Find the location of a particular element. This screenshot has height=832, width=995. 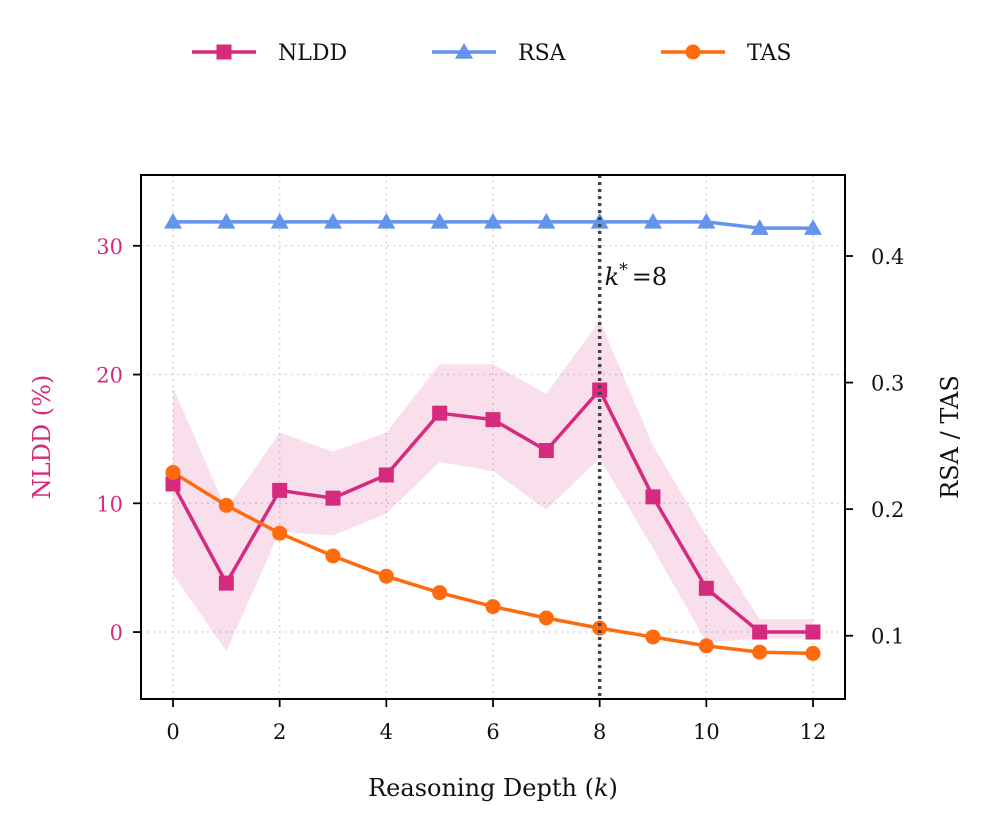

x-axis: 0 2 4 6 8 10 12 is located at coordinates (496, 721).